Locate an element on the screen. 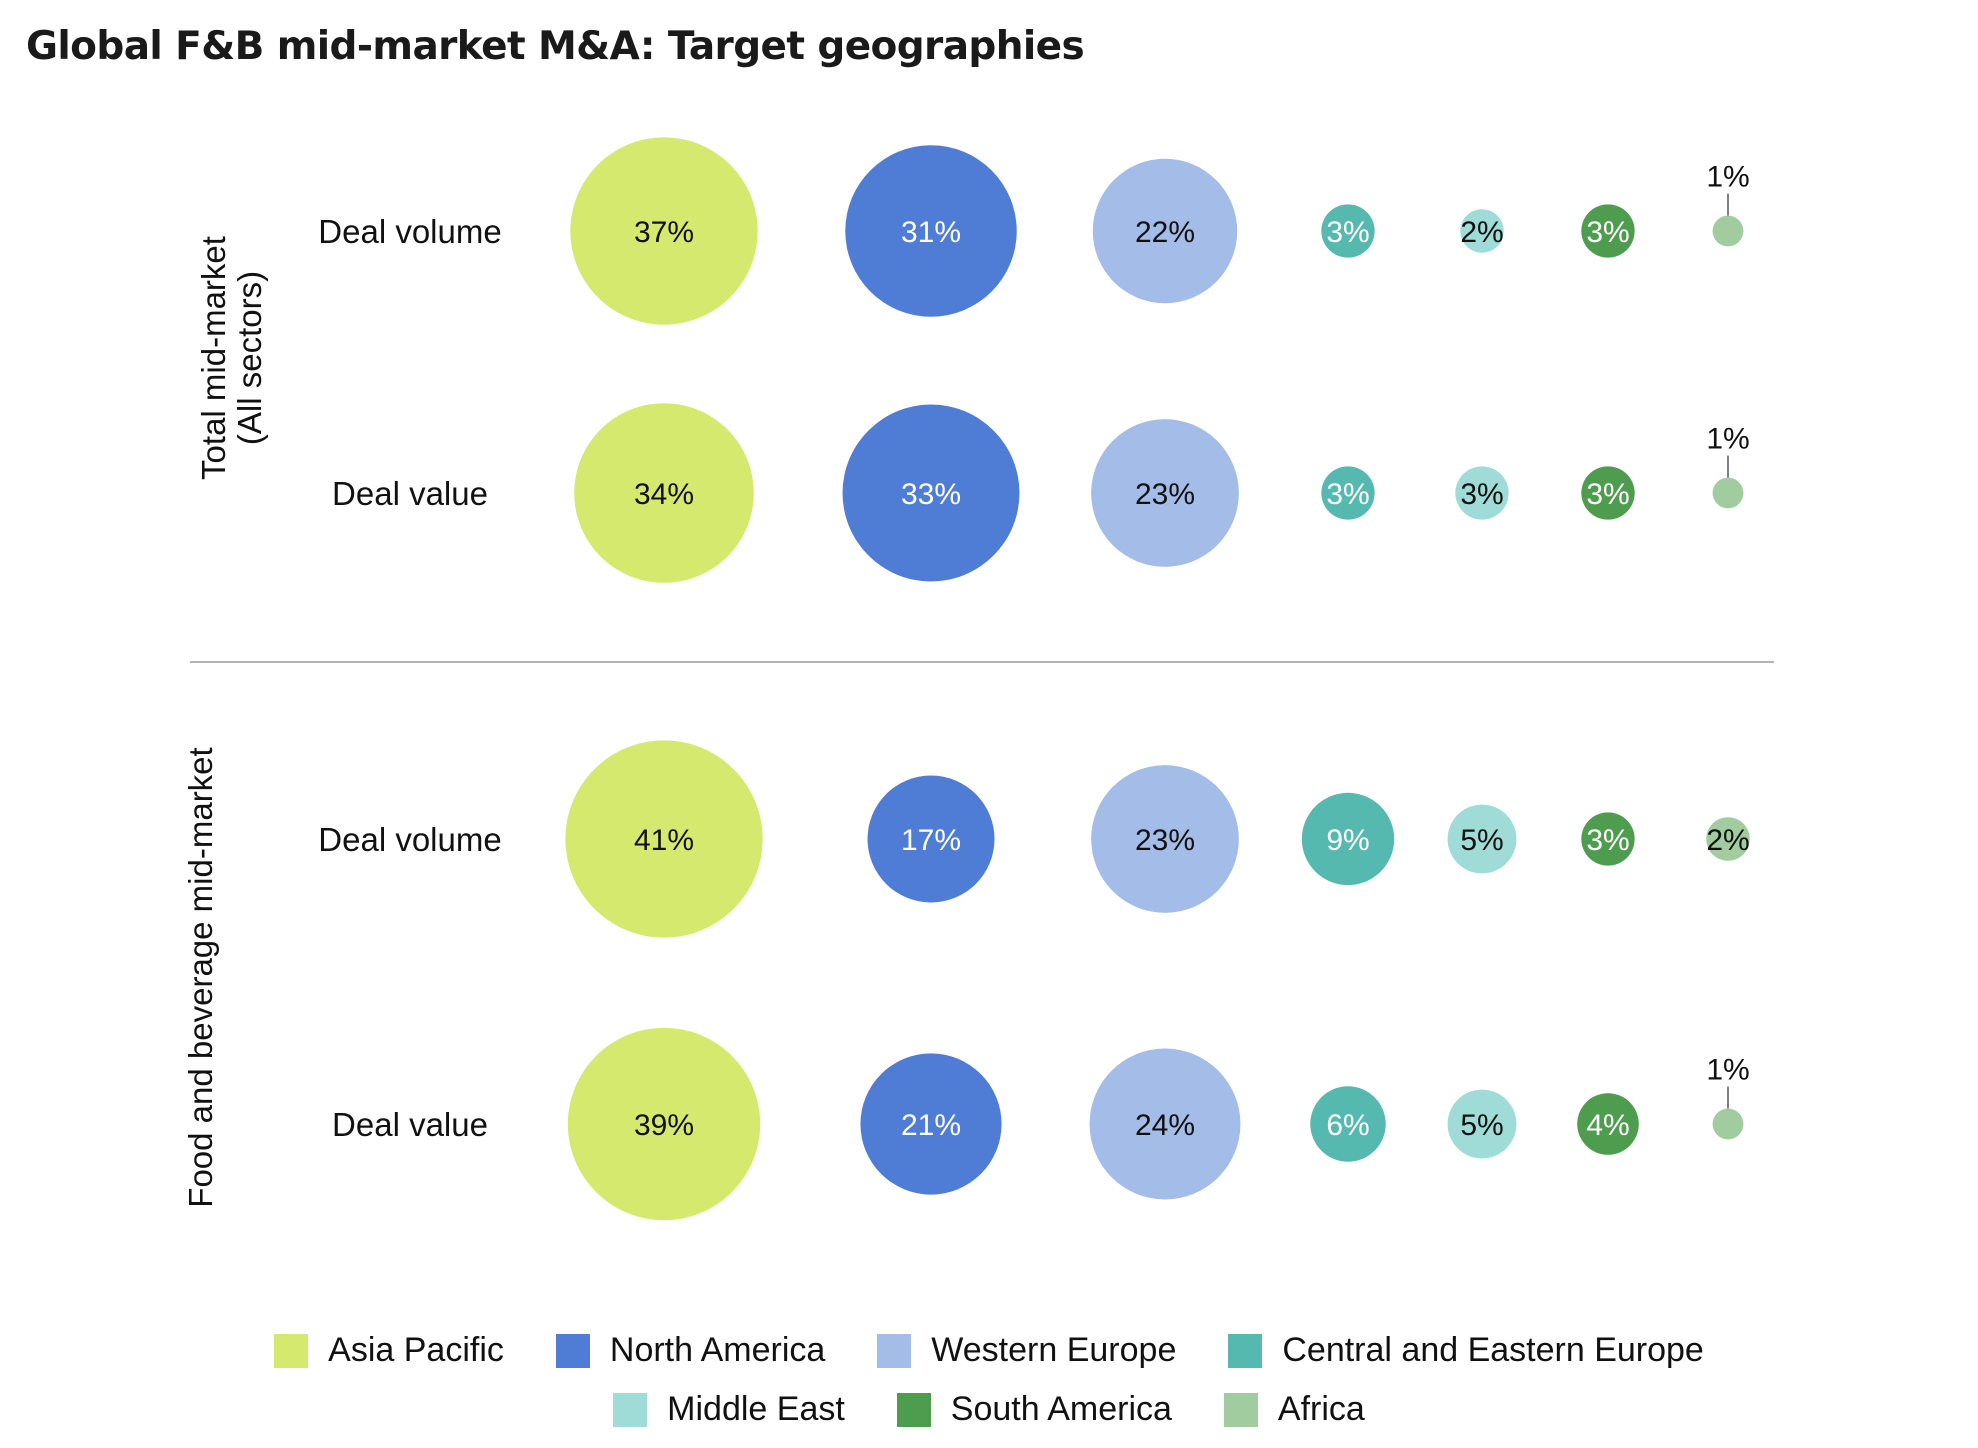 This screenshot has height=1448, width=1978. bubble-africa-g2-r1 is located at coordinates (1728, 839).